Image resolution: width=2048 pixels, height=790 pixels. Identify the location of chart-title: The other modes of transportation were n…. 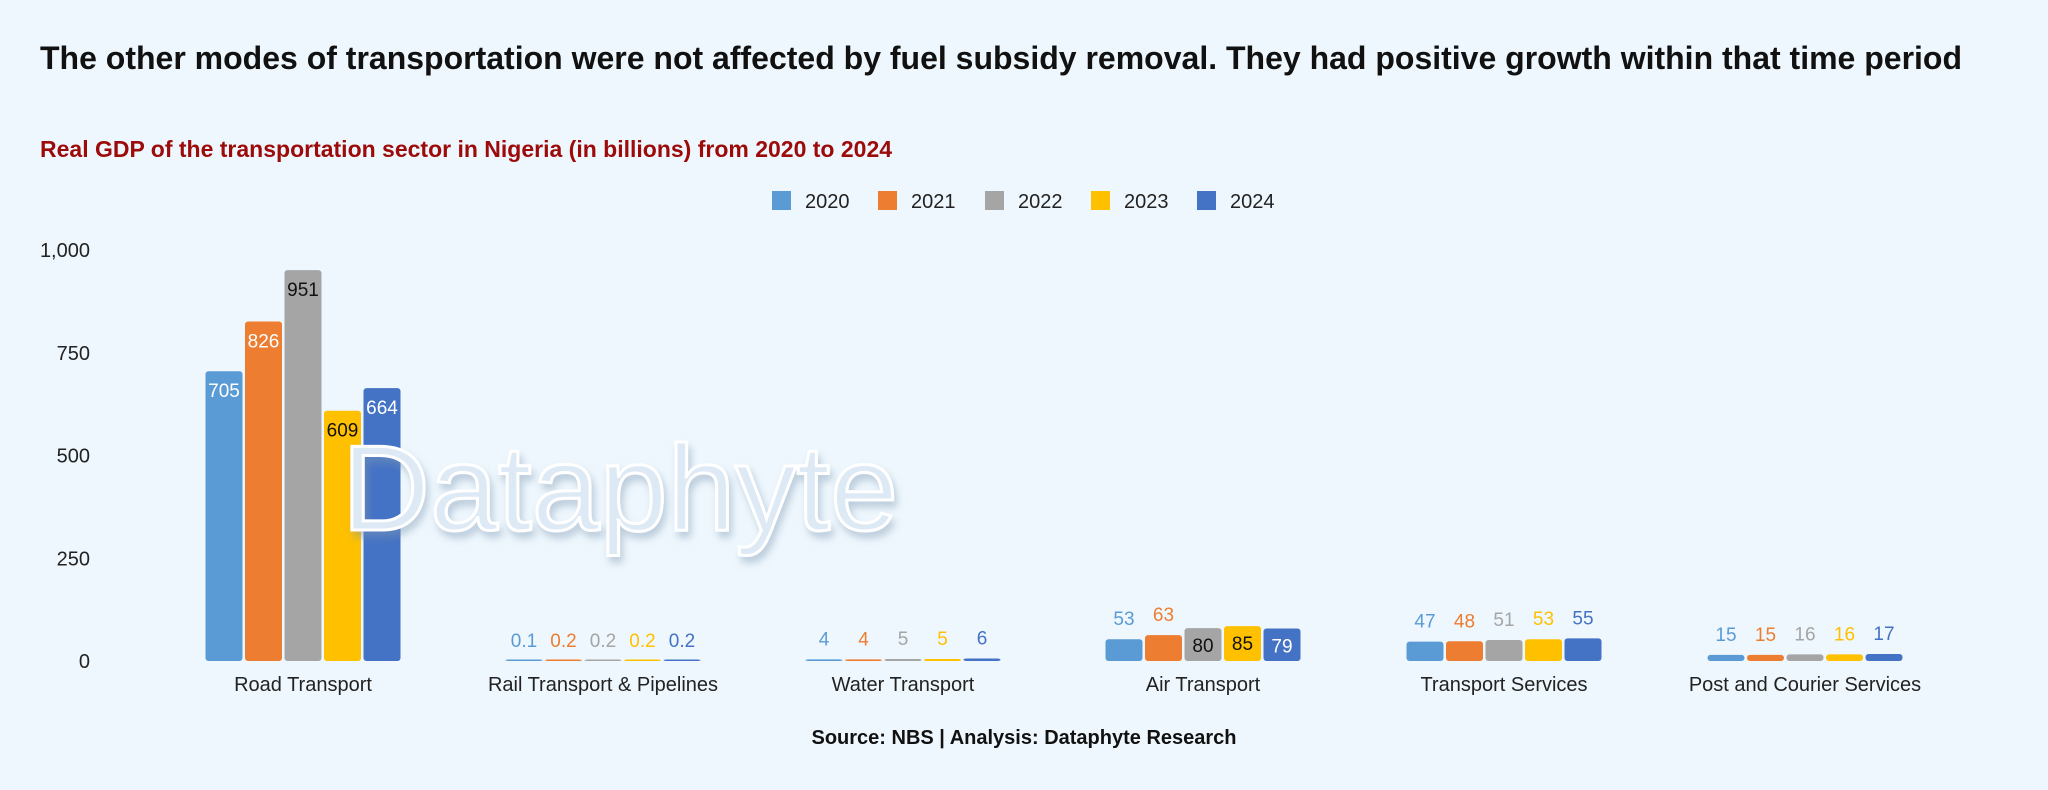
(1001, 58).